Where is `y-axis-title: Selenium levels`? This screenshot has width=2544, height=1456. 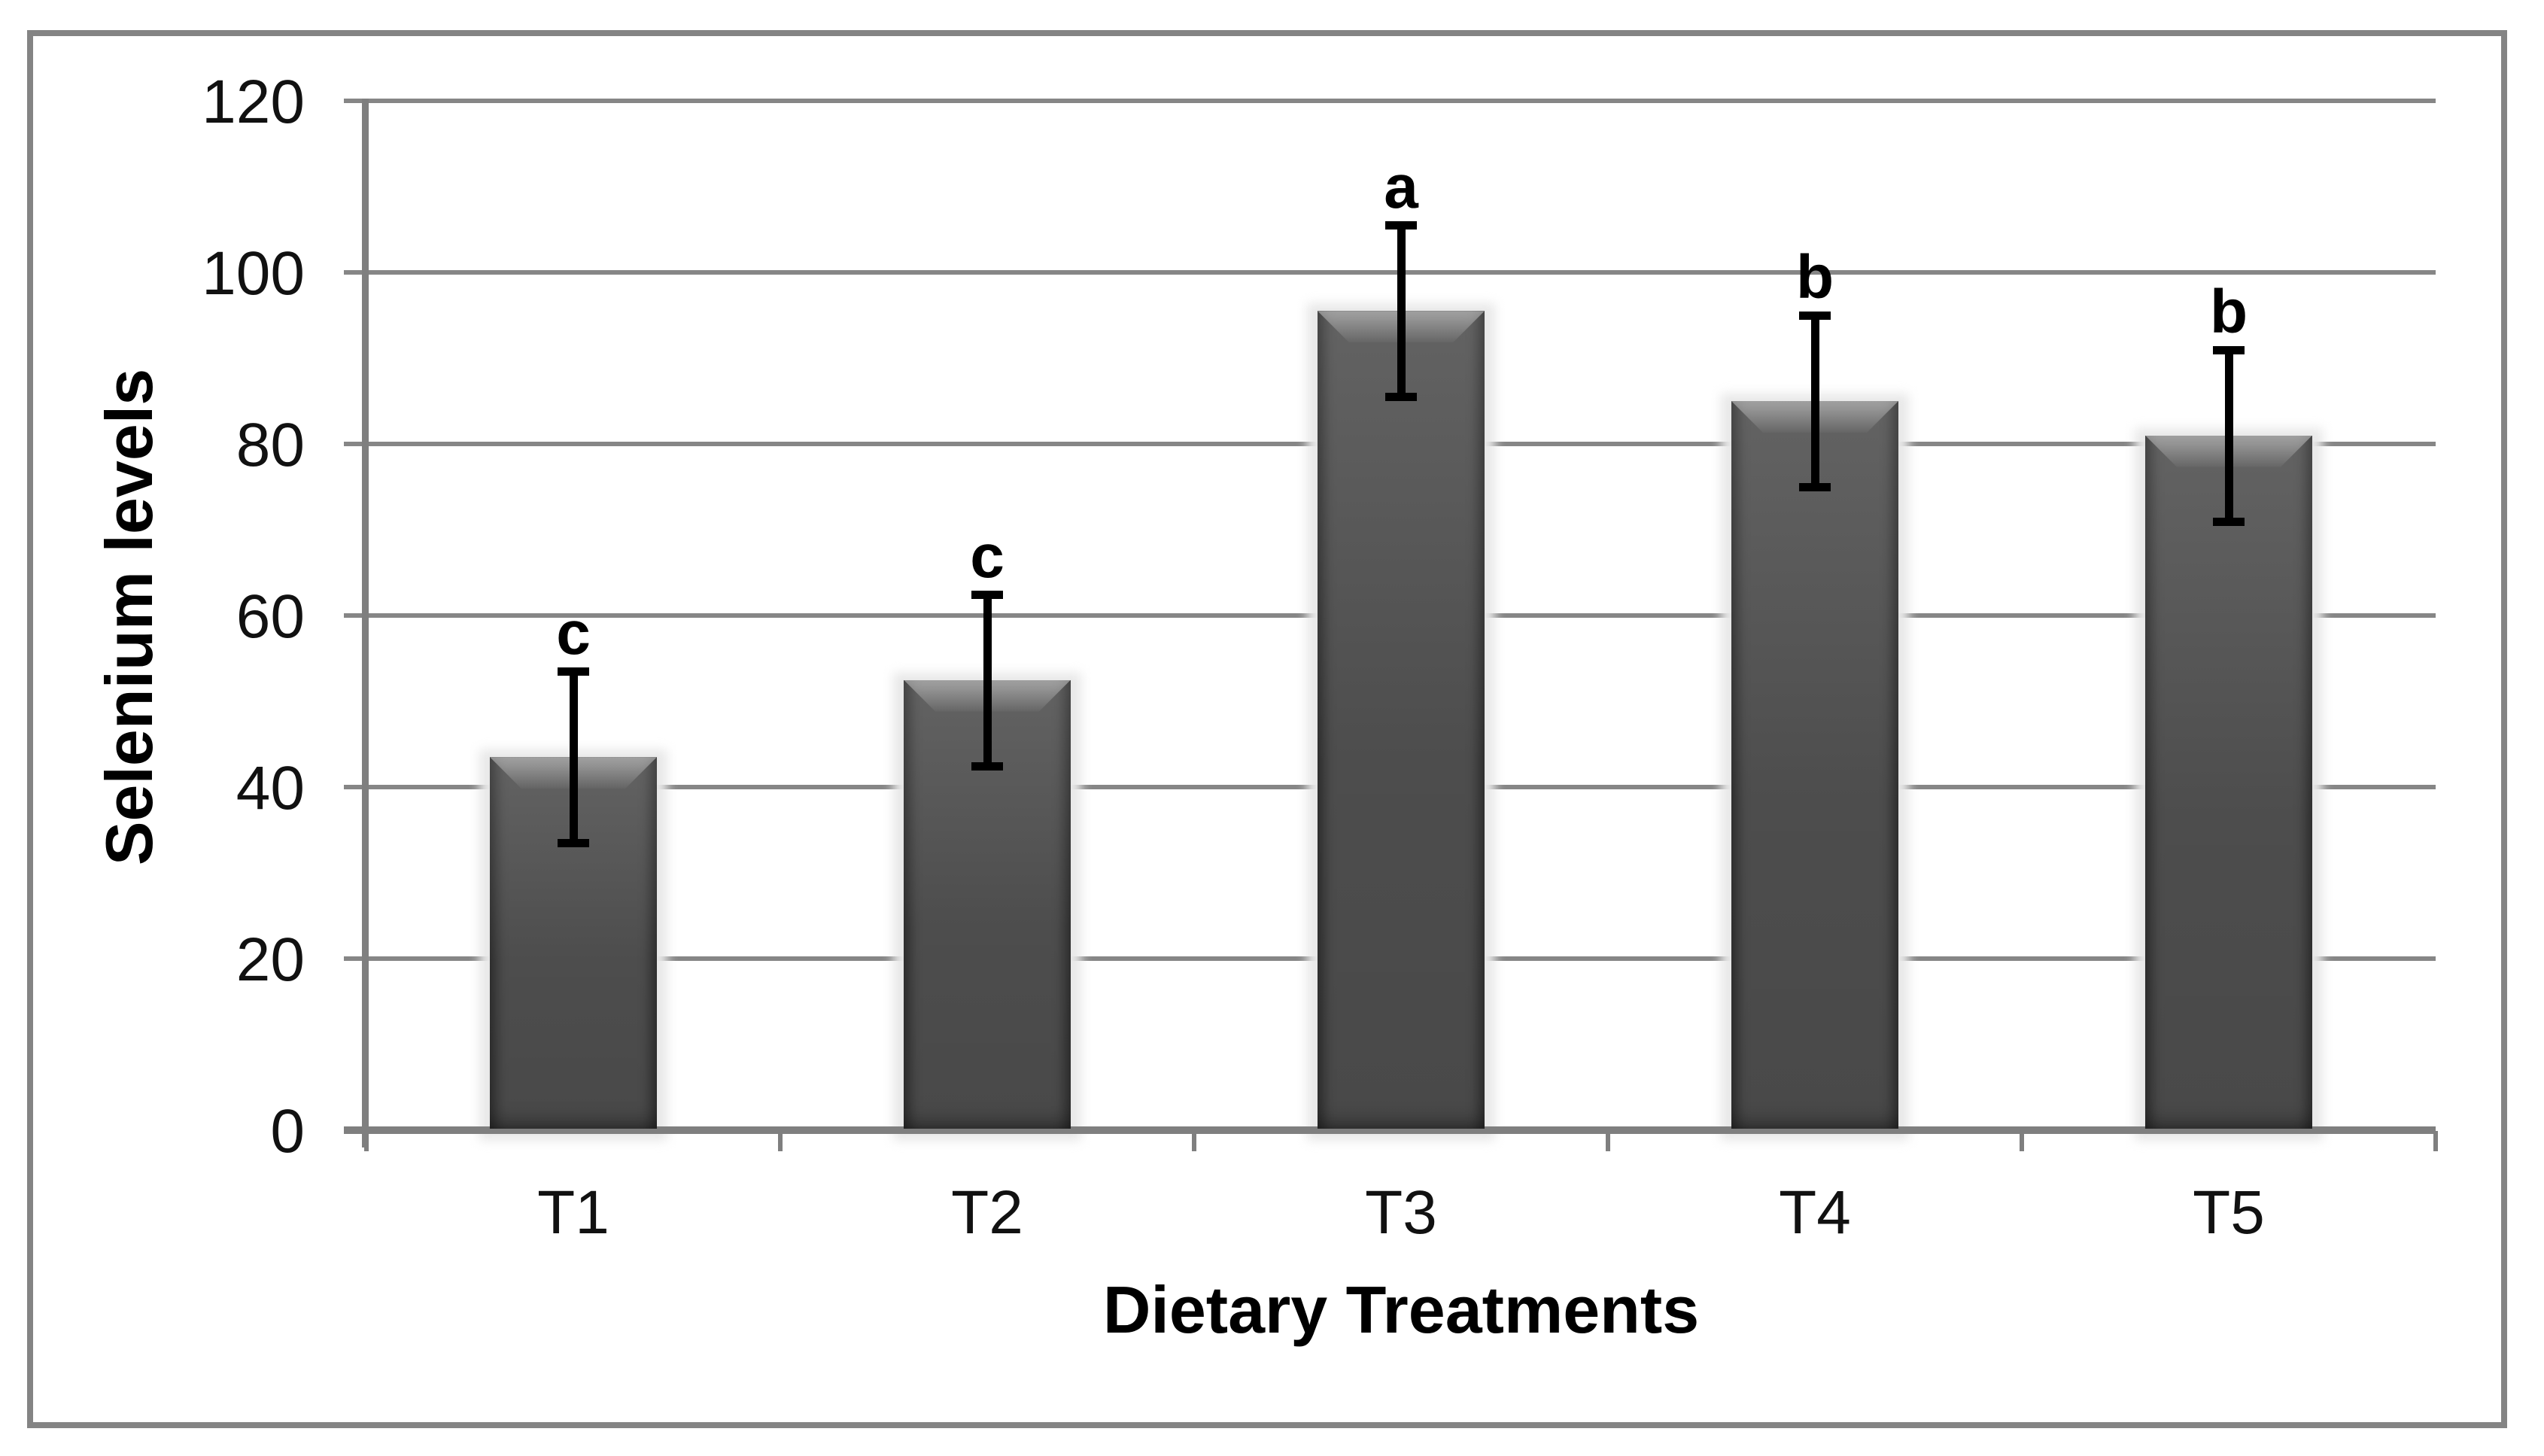 y-axis-title: Selenium levels is located at coordinates (129, 617).